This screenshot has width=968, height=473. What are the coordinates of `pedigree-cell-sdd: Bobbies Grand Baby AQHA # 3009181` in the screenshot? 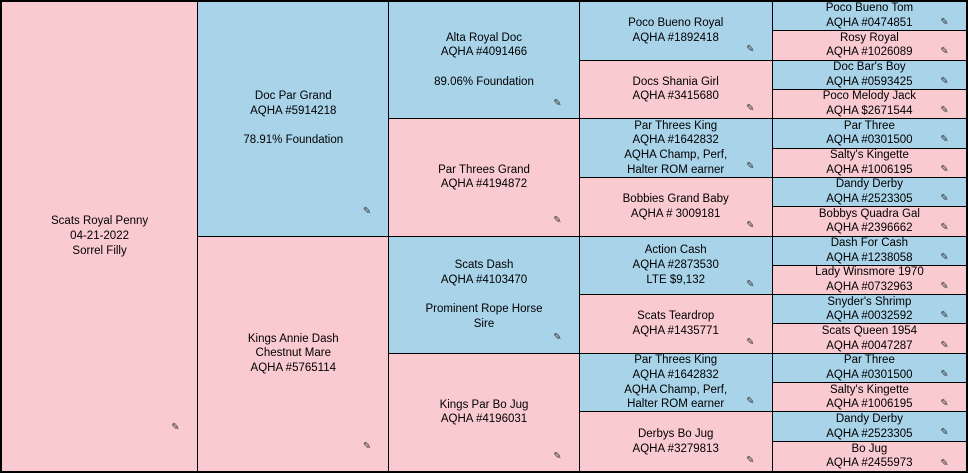 It's located at (676, 207).